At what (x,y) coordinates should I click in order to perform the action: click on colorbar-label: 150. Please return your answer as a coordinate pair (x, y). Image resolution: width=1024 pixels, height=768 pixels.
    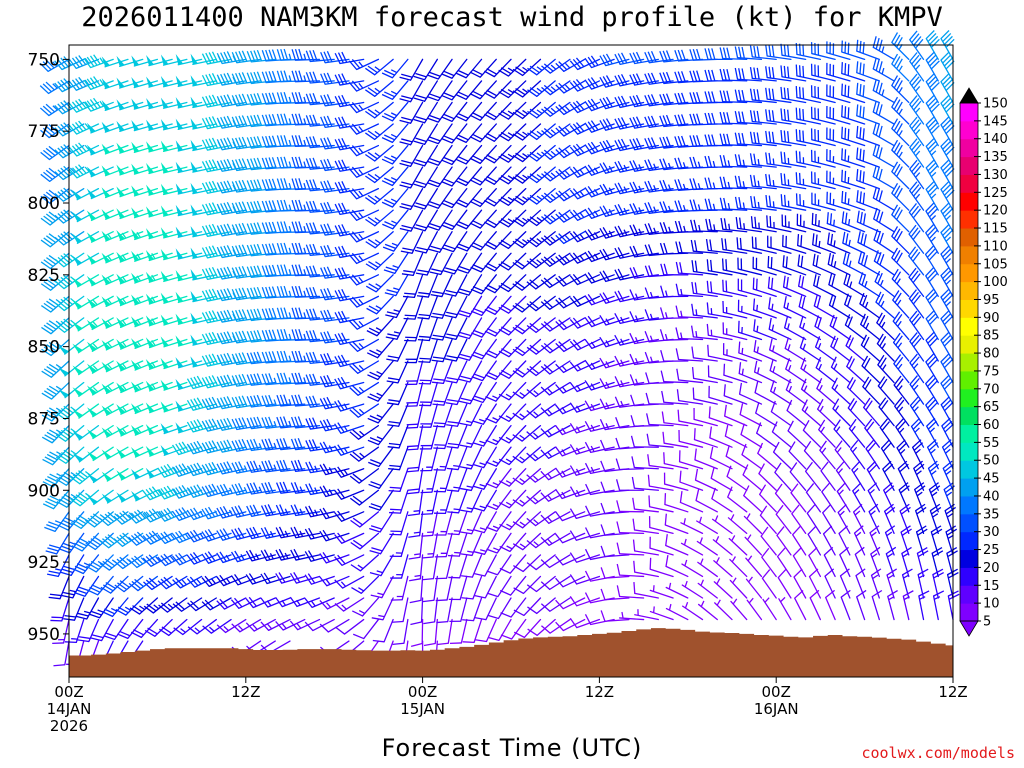
    Looking at the image, I should click on (995, 104).